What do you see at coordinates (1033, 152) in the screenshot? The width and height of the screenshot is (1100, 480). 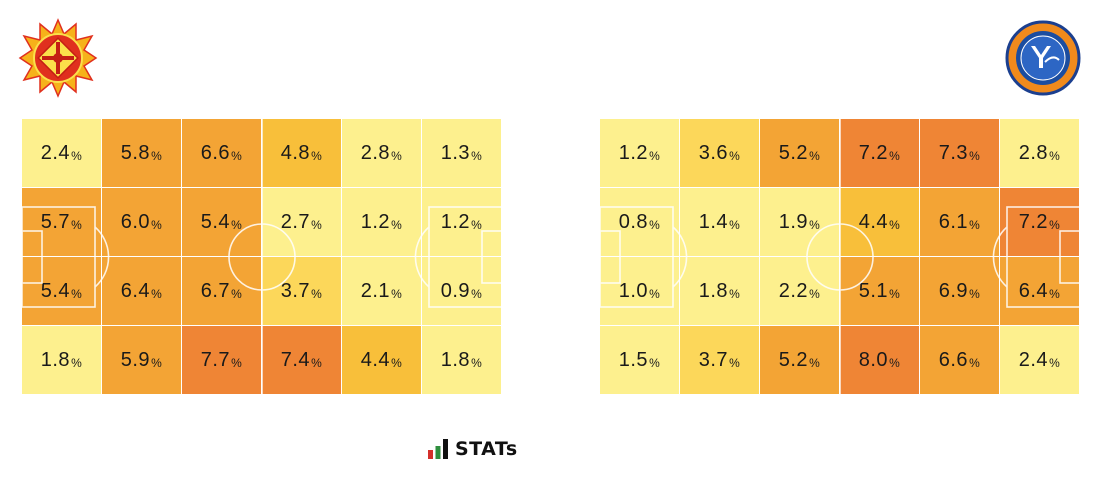 I see `heatmap-cell-value: 2.8` at bounding box center [1033, 152].